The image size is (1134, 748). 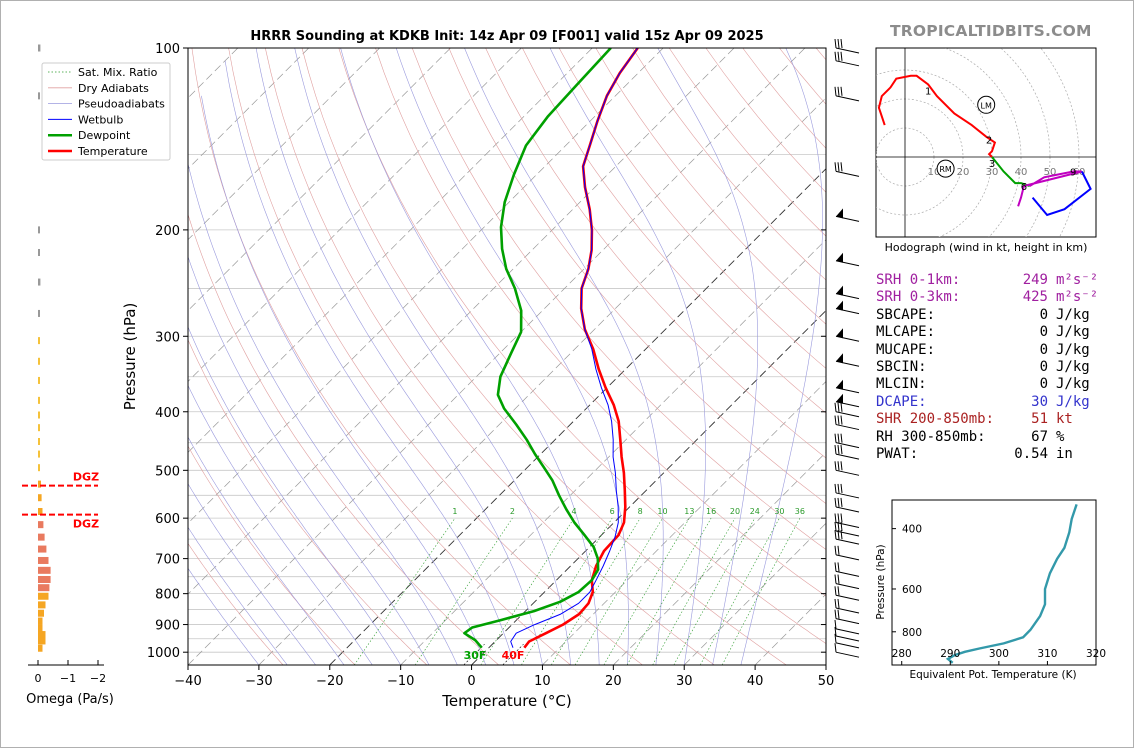 I want to click on y-tick-label: 1000, so click(x=163, y=653).